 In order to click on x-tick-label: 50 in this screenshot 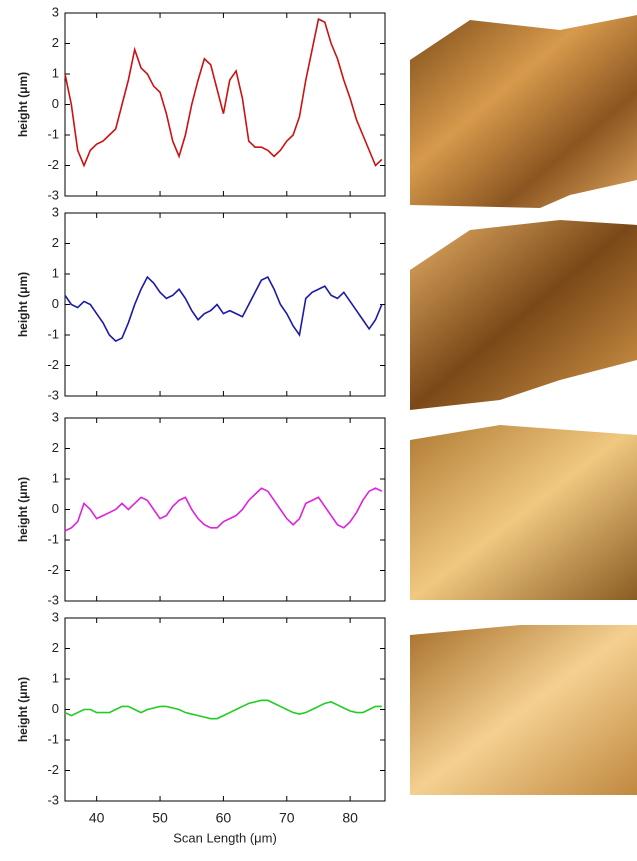, I will do `click(160, 818)`.